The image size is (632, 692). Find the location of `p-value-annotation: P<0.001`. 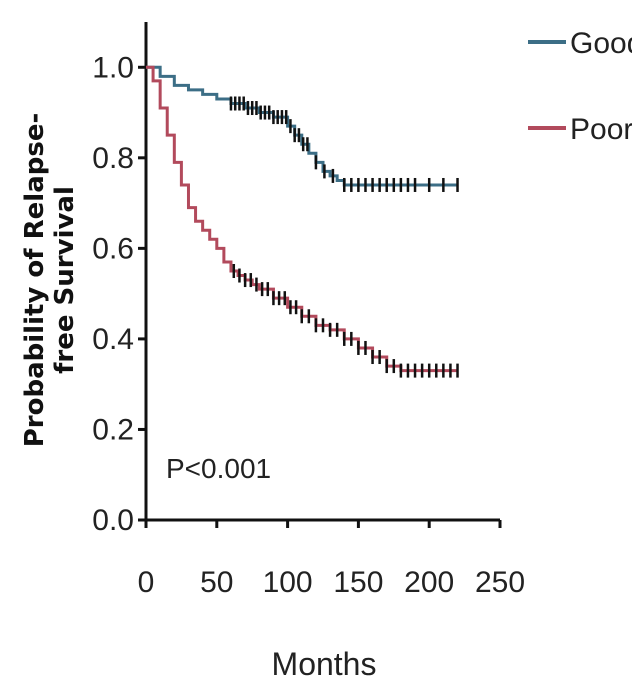

p-value-annotation: P<0.001 is located at coordinates (218, 468).